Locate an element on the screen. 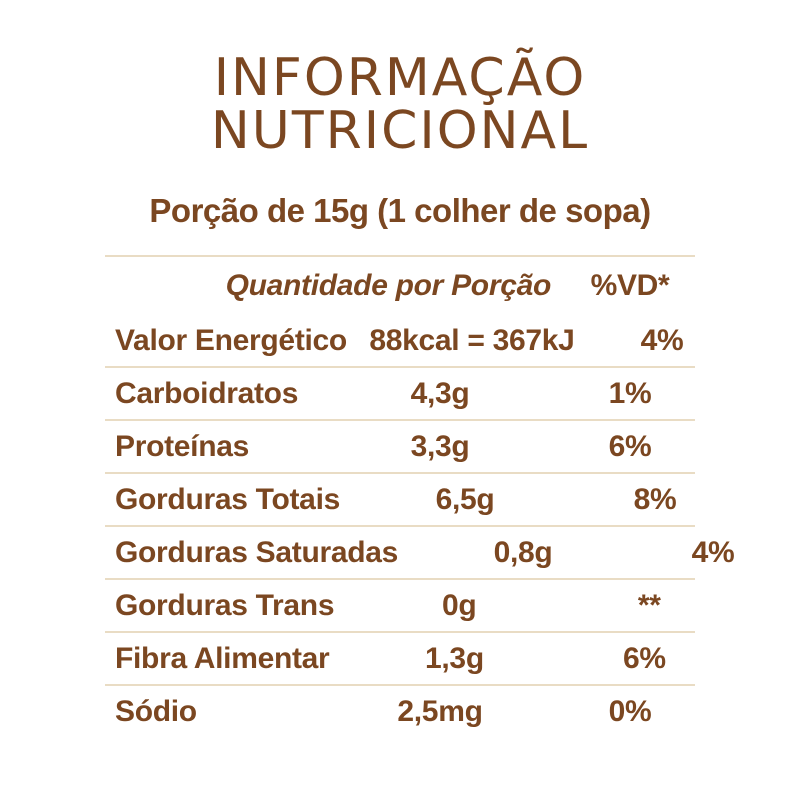 Image resolution: width=800 pixels, height=800 pixels. daily-value-column-header: %VD* is located at coordinates (630, 285).